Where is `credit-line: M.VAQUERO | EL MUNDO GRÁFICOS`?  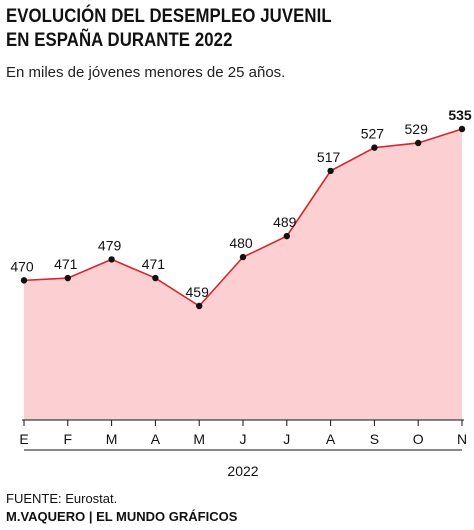
credit-line: M.VAQUERO | EL MUNDO GRÁFICOS is located at coordinates (122, 516).